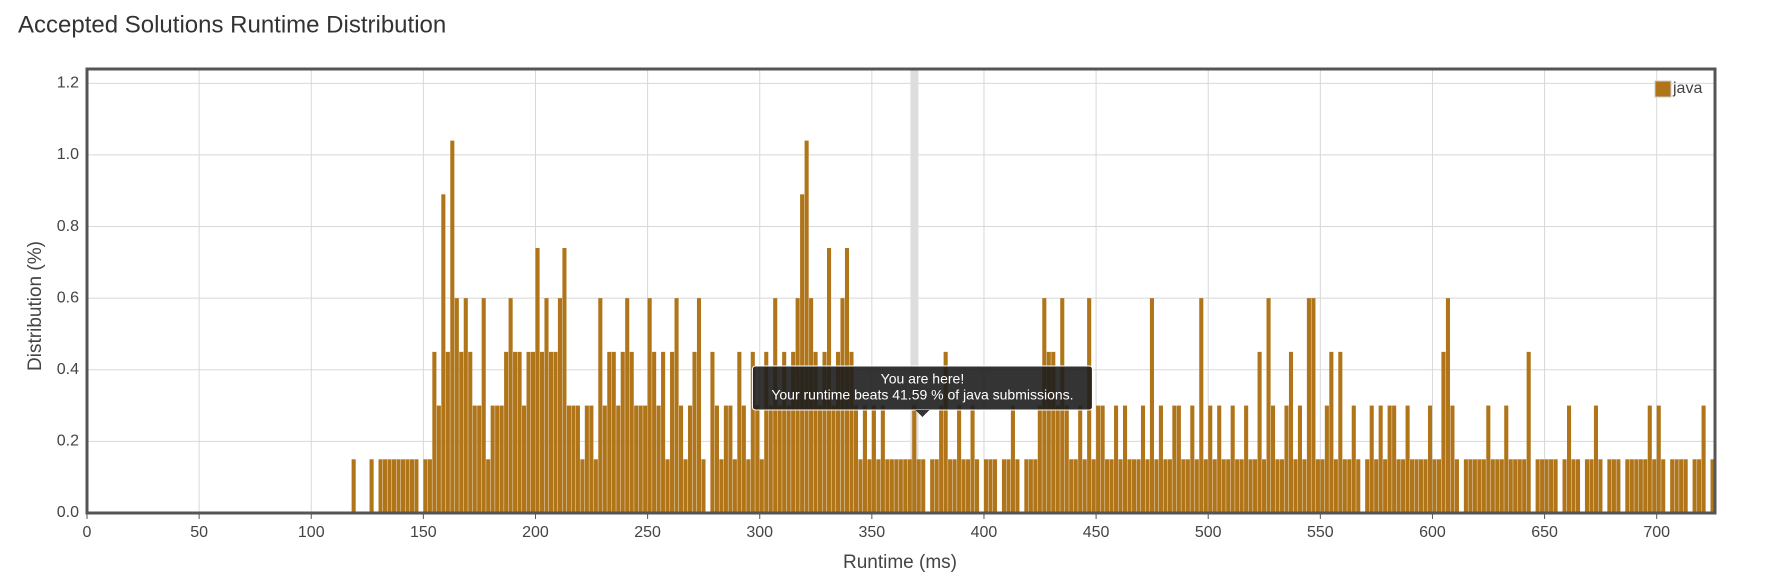  I want to click on chart-title: Accepted Solutions Runtime Distribution, so click(232, 24).